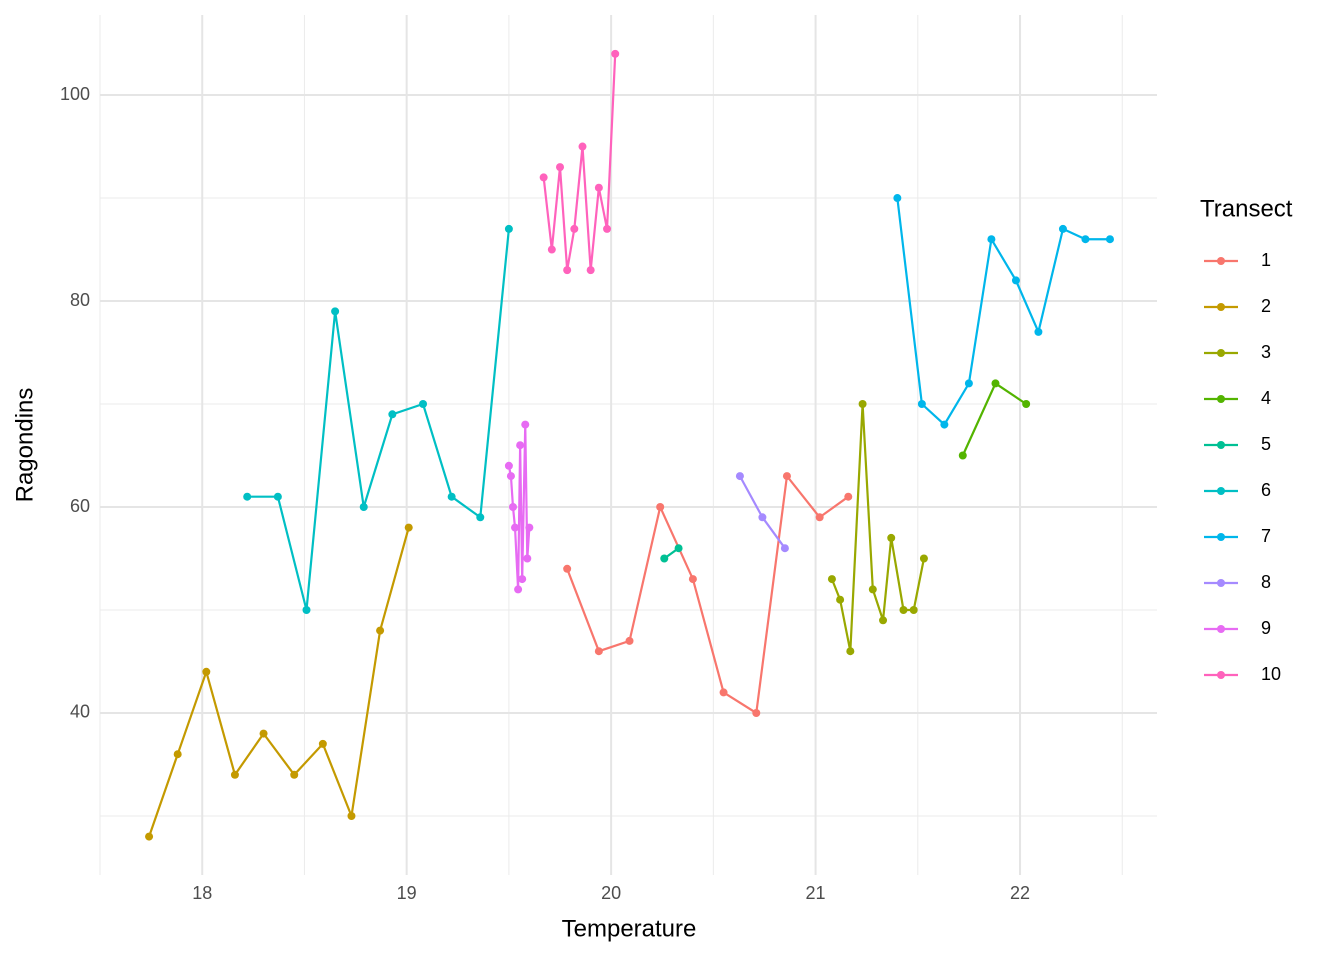 This screenshot has width=1344, height=960. What do you see at coordinates (1266, 398) in the screenshot?
I see `legend-label: 4` at bounding box center [1266, 398].